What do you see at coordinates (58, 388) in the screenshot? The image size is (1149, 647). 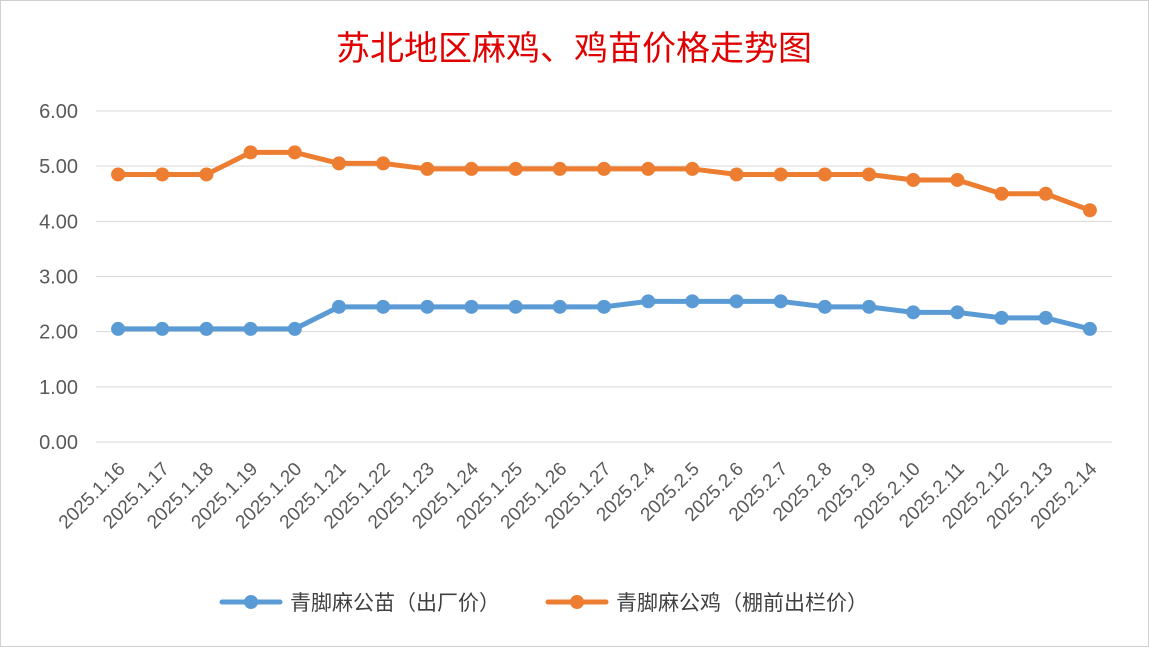 I see `y-tick-label: 1.00` at bounding box center [58, 388].